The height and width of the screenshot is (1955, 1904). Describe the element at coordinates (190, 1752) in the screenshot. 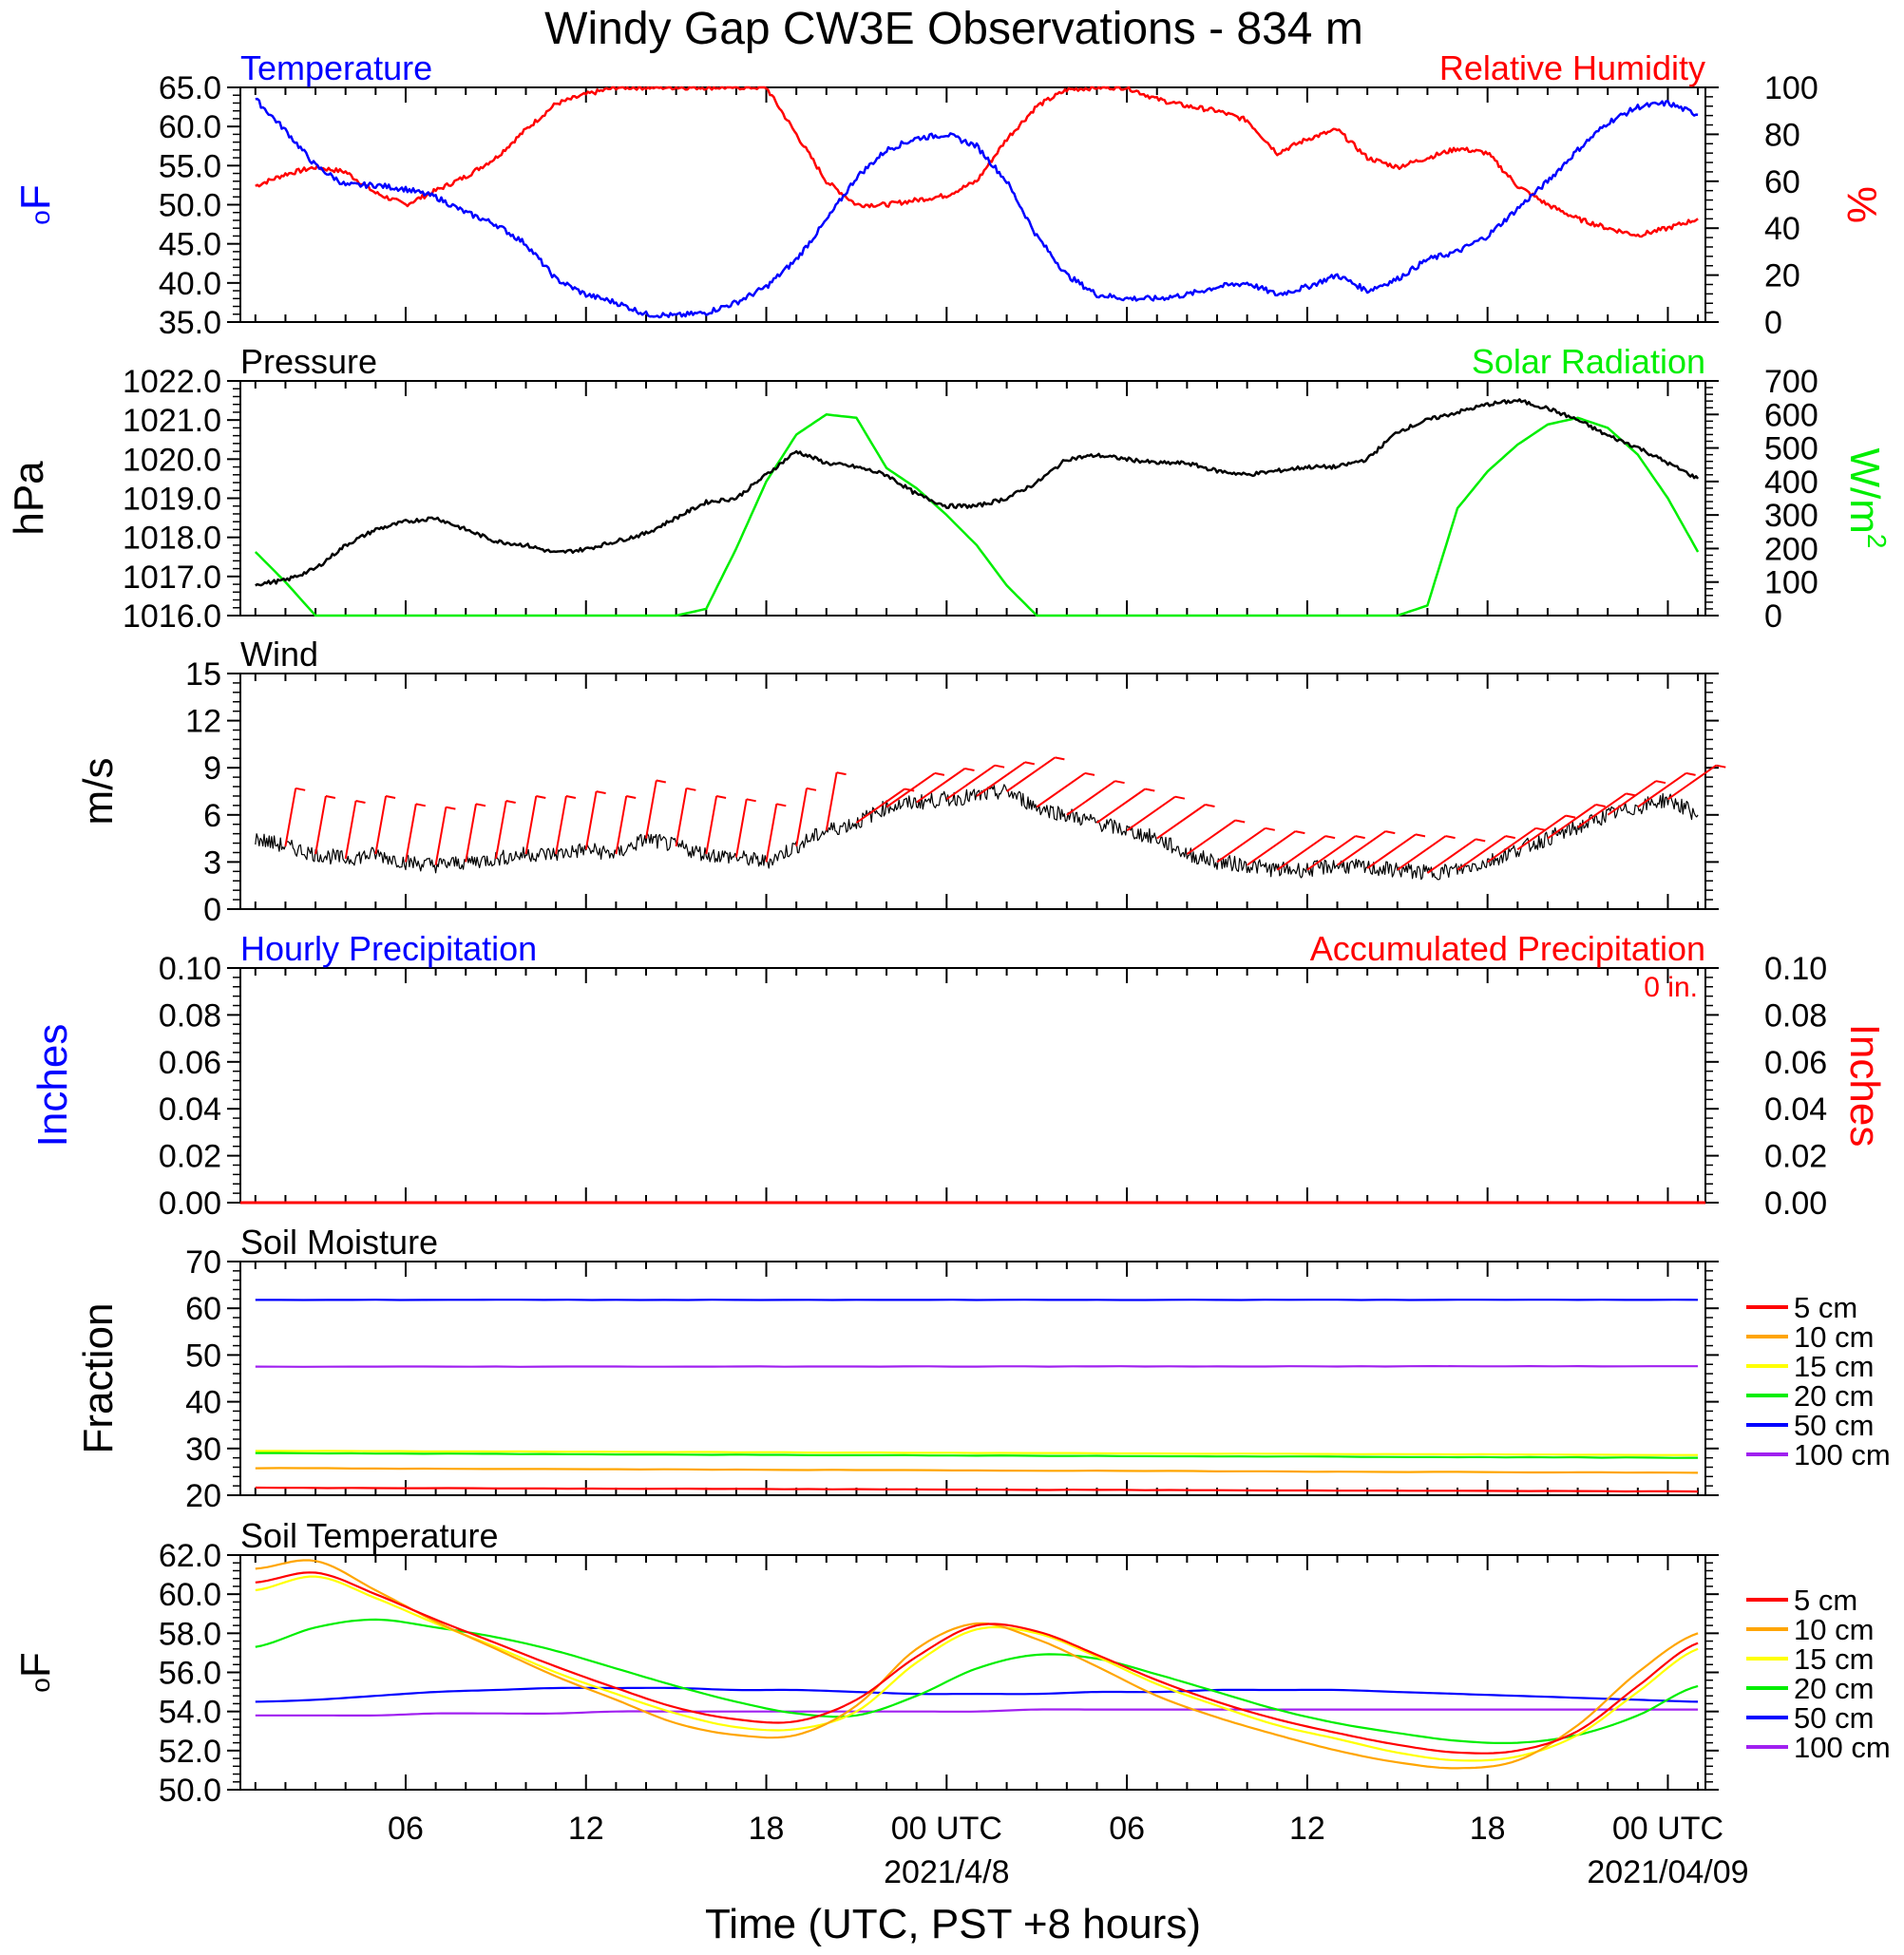

I see `y-tick-label: 52.0` at that location.